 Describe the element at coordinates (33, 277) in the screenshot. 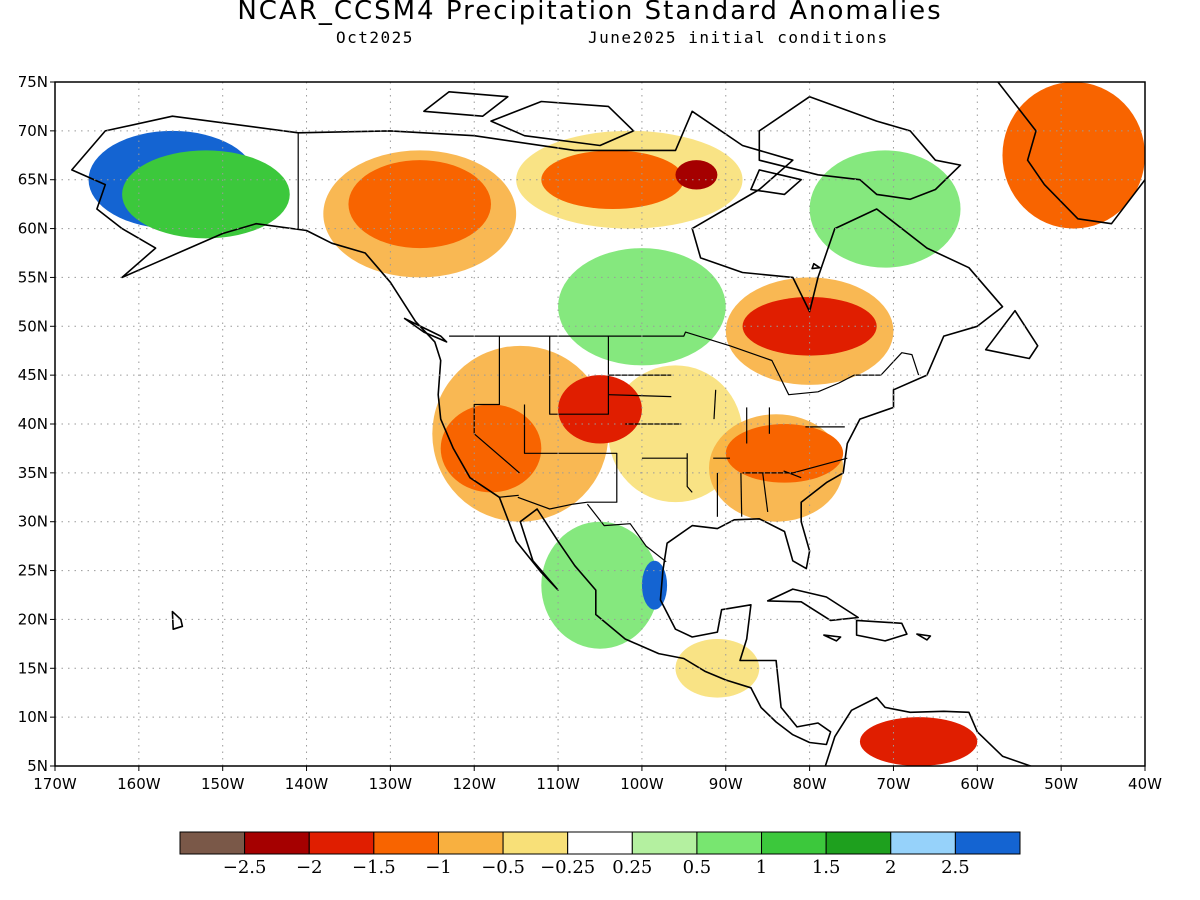

I see `lat-tick-label: 55N` at that location.